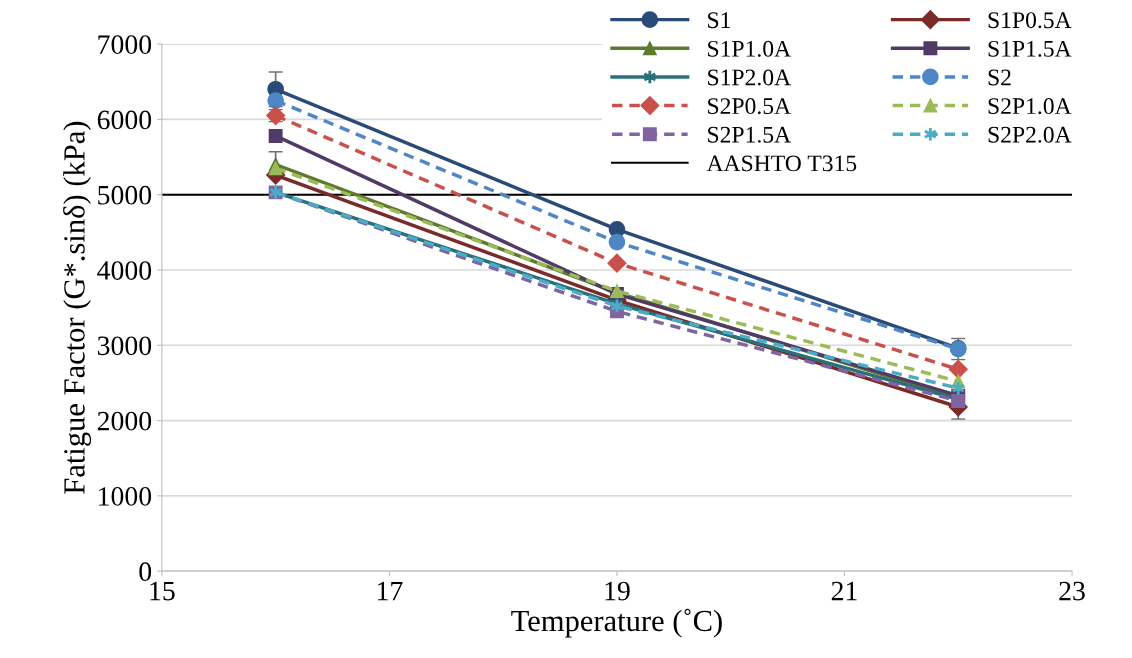 The image size is (1132, 658). Describe the element at coordinates (1030, 48) in the screenshot. I see `legend-label: S1P1.5A` at that location.